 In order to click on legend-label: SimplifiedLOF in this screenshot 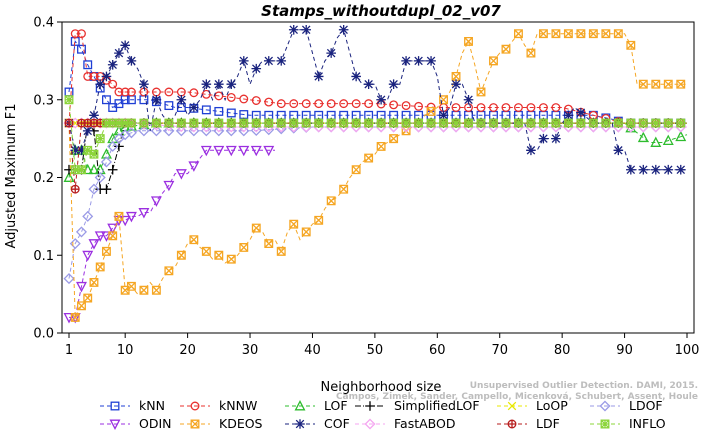, I will do `click(437, 405)`.